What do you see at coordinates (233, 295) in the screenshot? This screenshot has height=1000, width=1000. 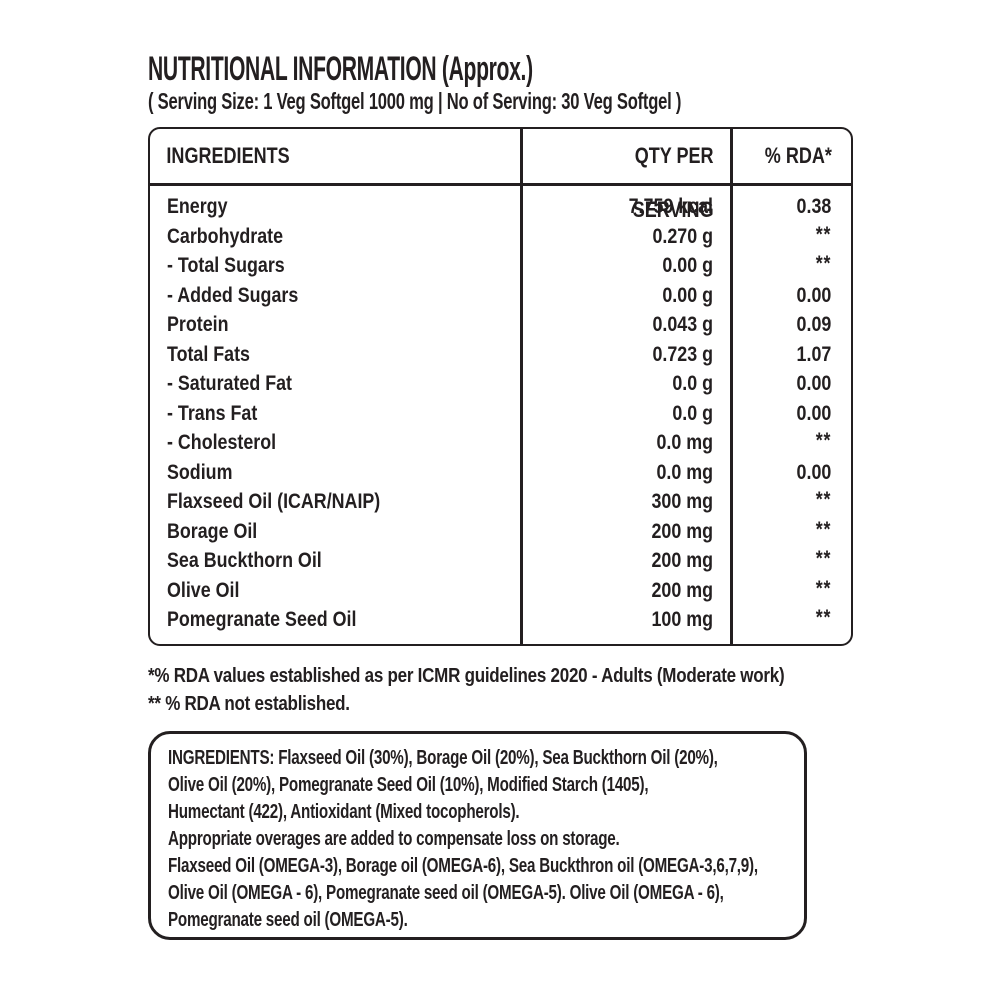 I see `ingredient-name: - Added Sugars` at bounding box center [233, 295].